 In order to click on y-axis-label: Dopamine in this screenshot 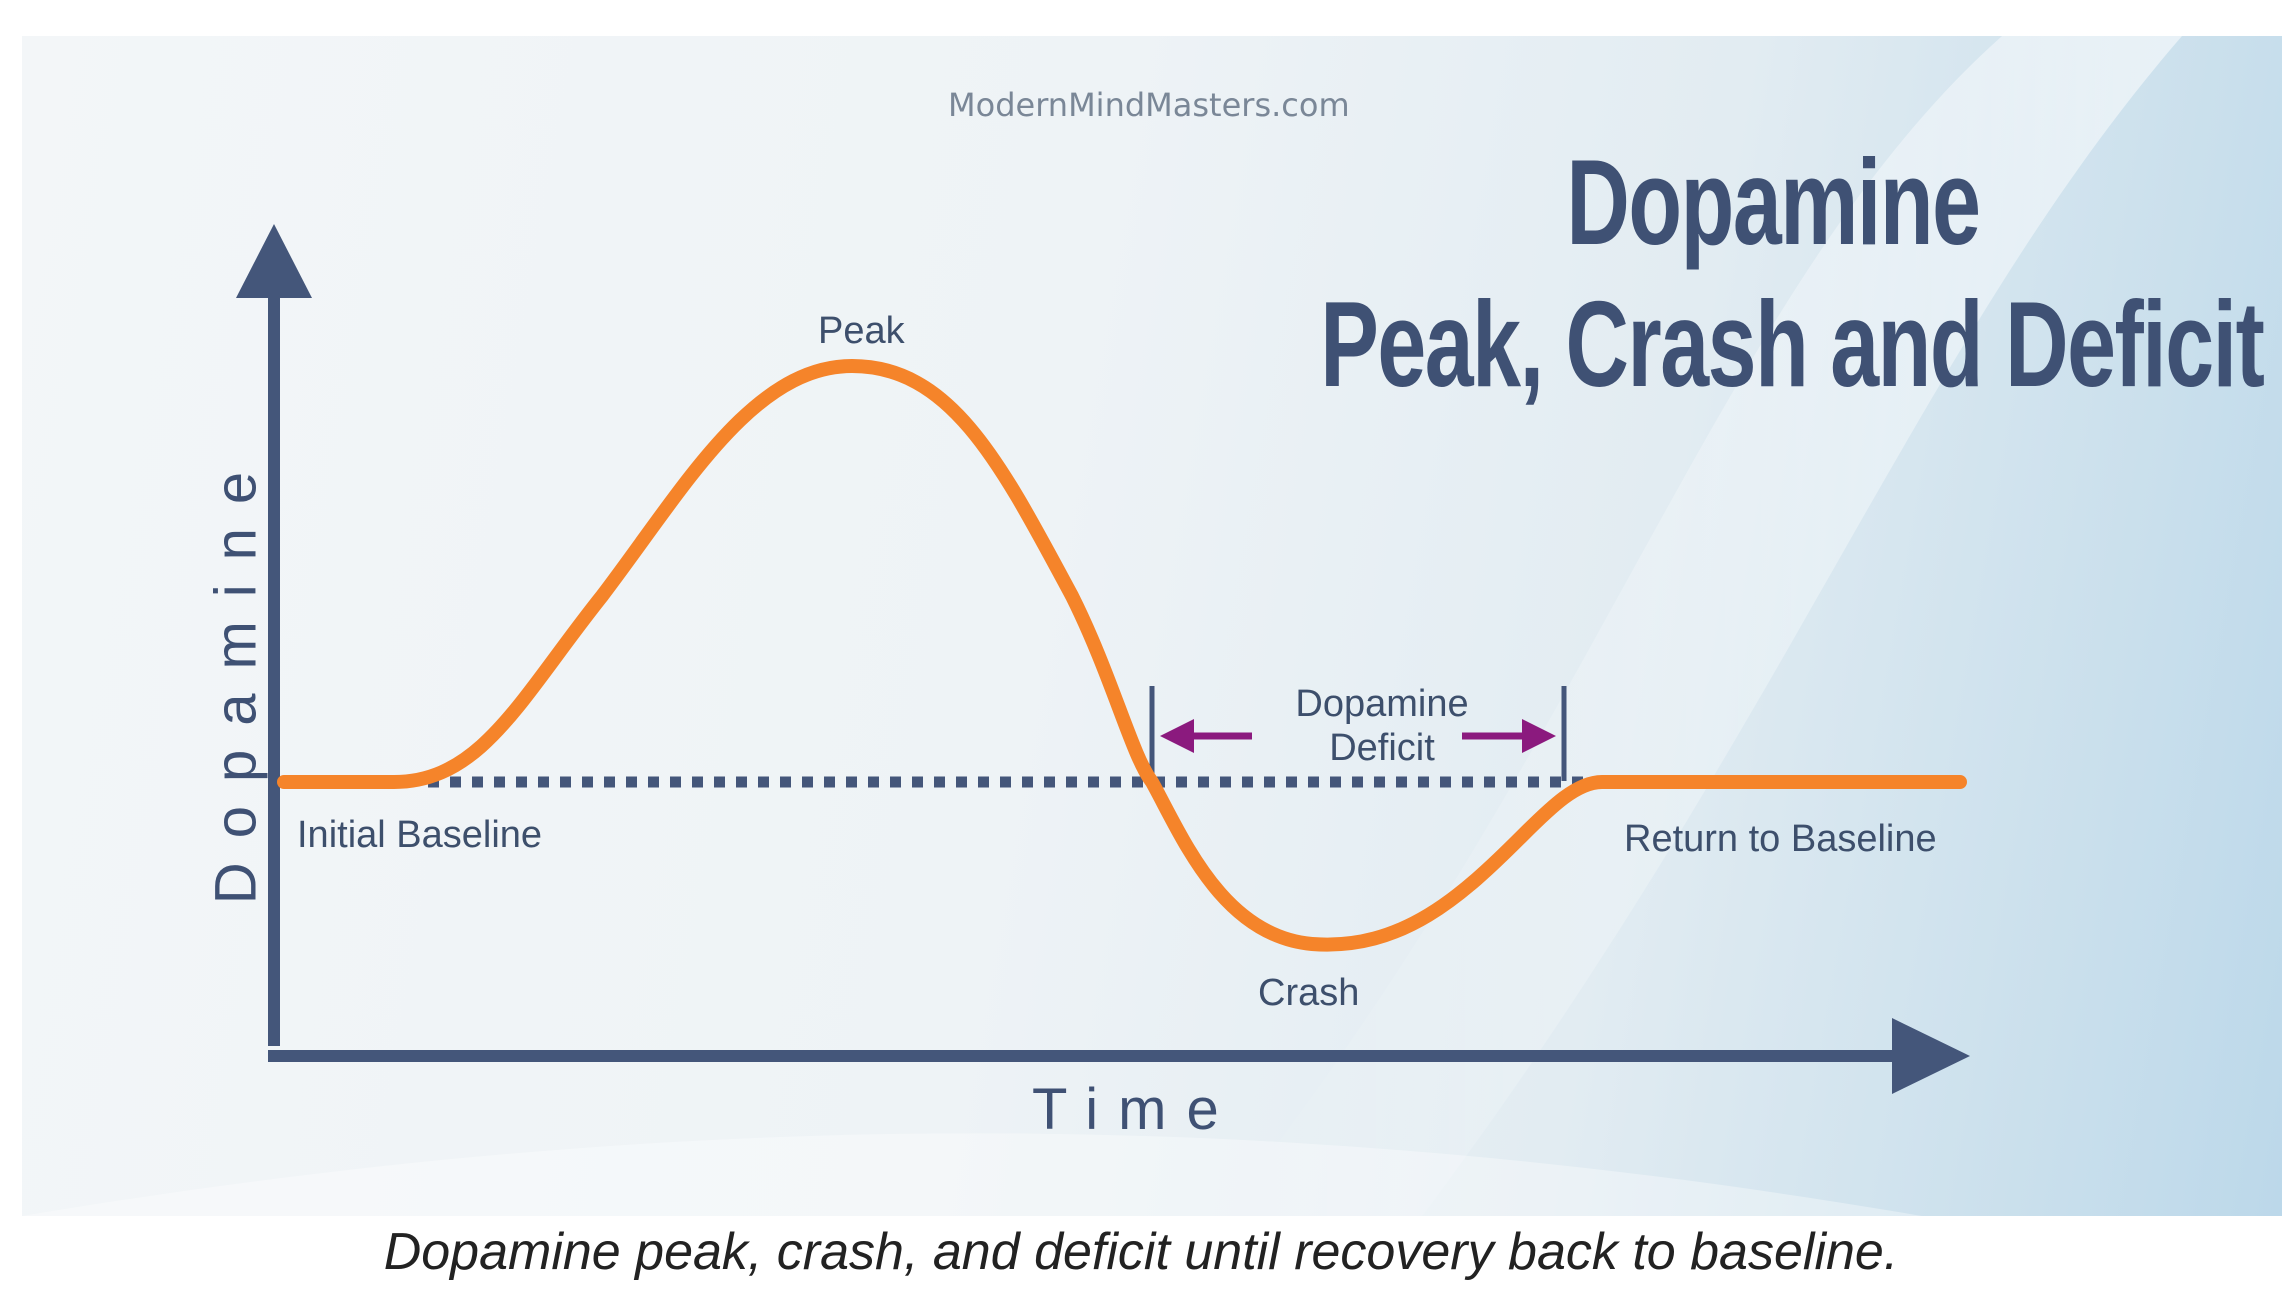, I will do `click(236, 676)`.